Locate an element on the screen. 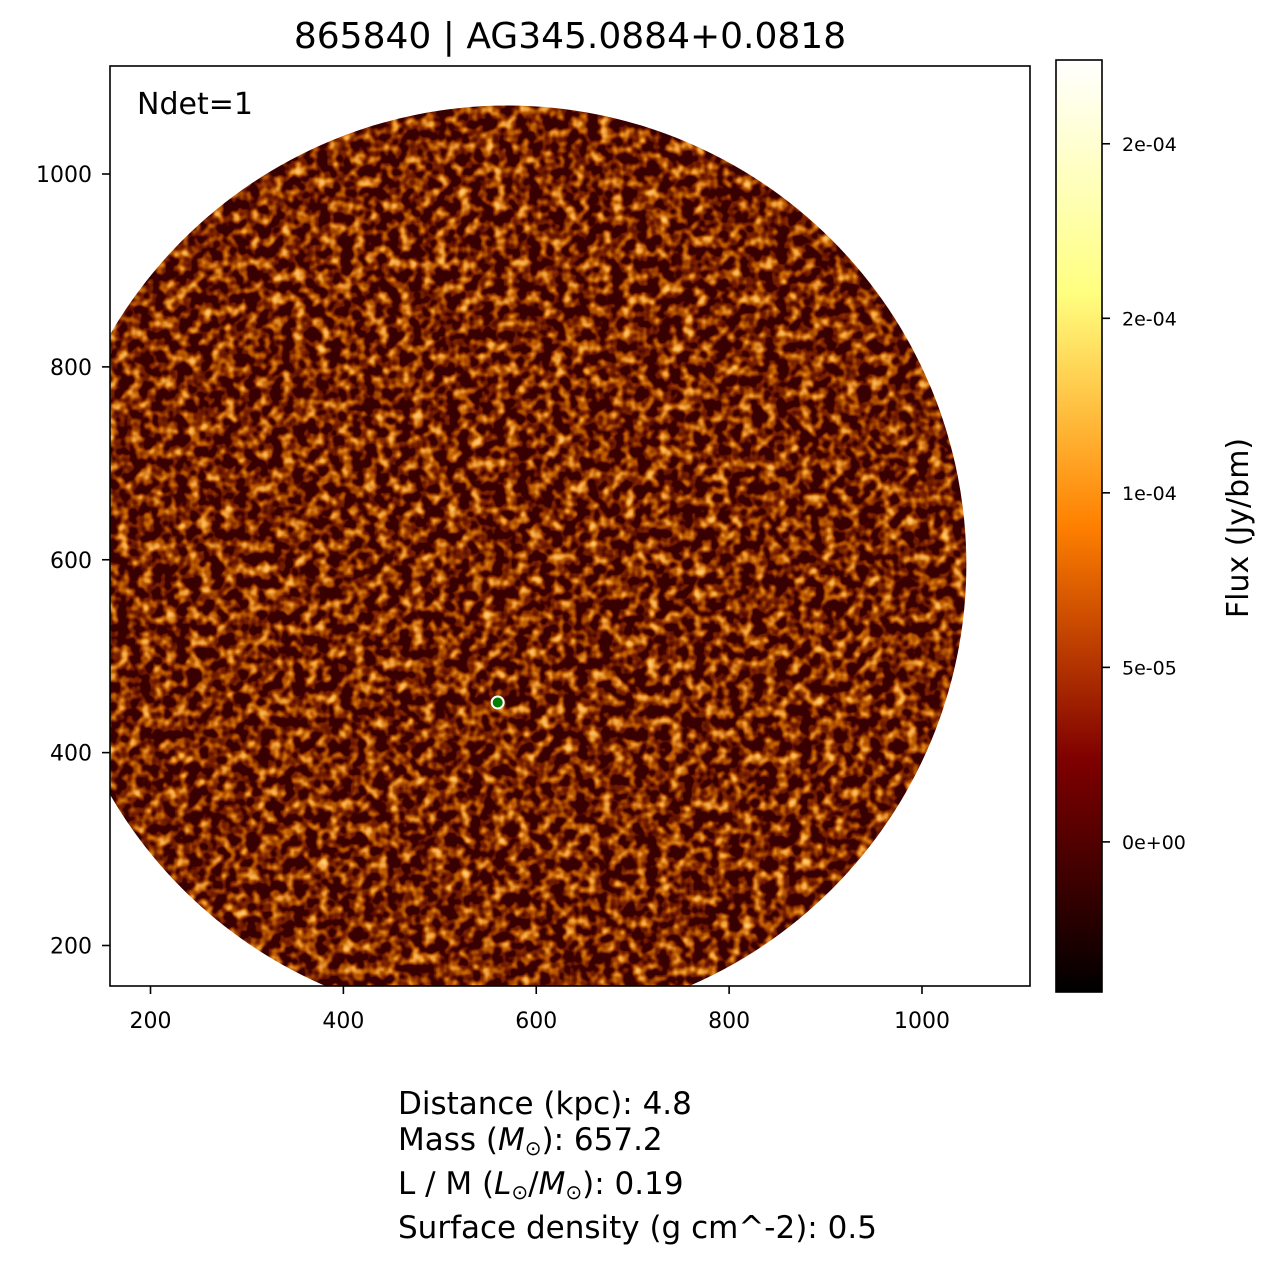  colorbar-tick-label: 5e-05 is located at coordinates (1149, 668).